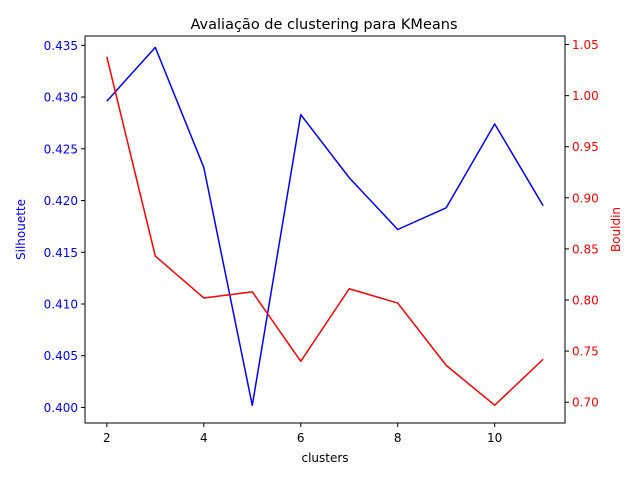 This screenshot has height=480, width=640. What do you see at coordinates (585, 249) in the screenshot?
I see `right-y-tick-label: 0.85` at bounding box center [585, 249].